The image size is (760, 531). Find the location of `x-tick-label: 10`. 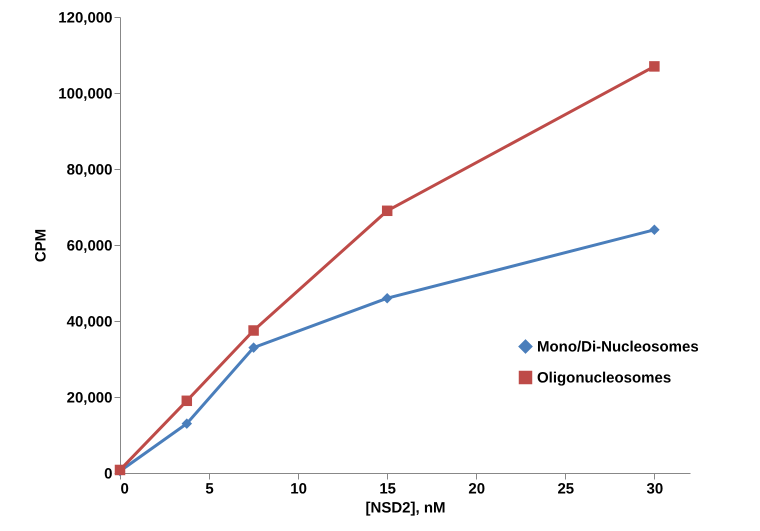

x-tick-label: 10 is located at coordinates (298, 489).